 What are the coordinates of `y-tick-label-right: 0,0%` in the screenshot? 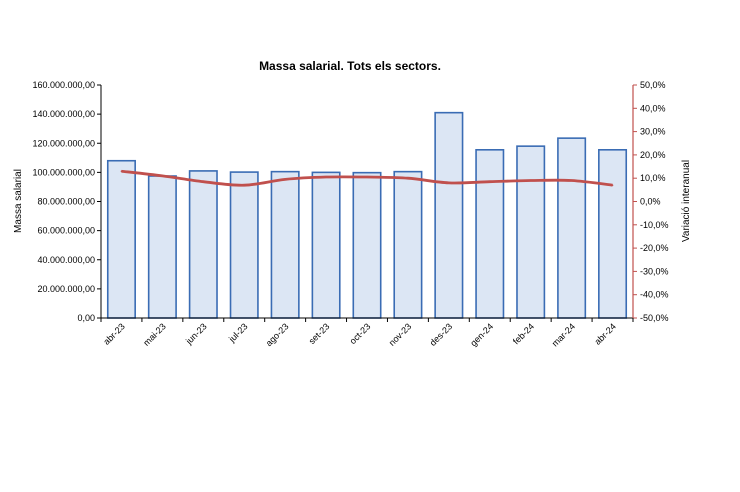 It's located at (650, 202).